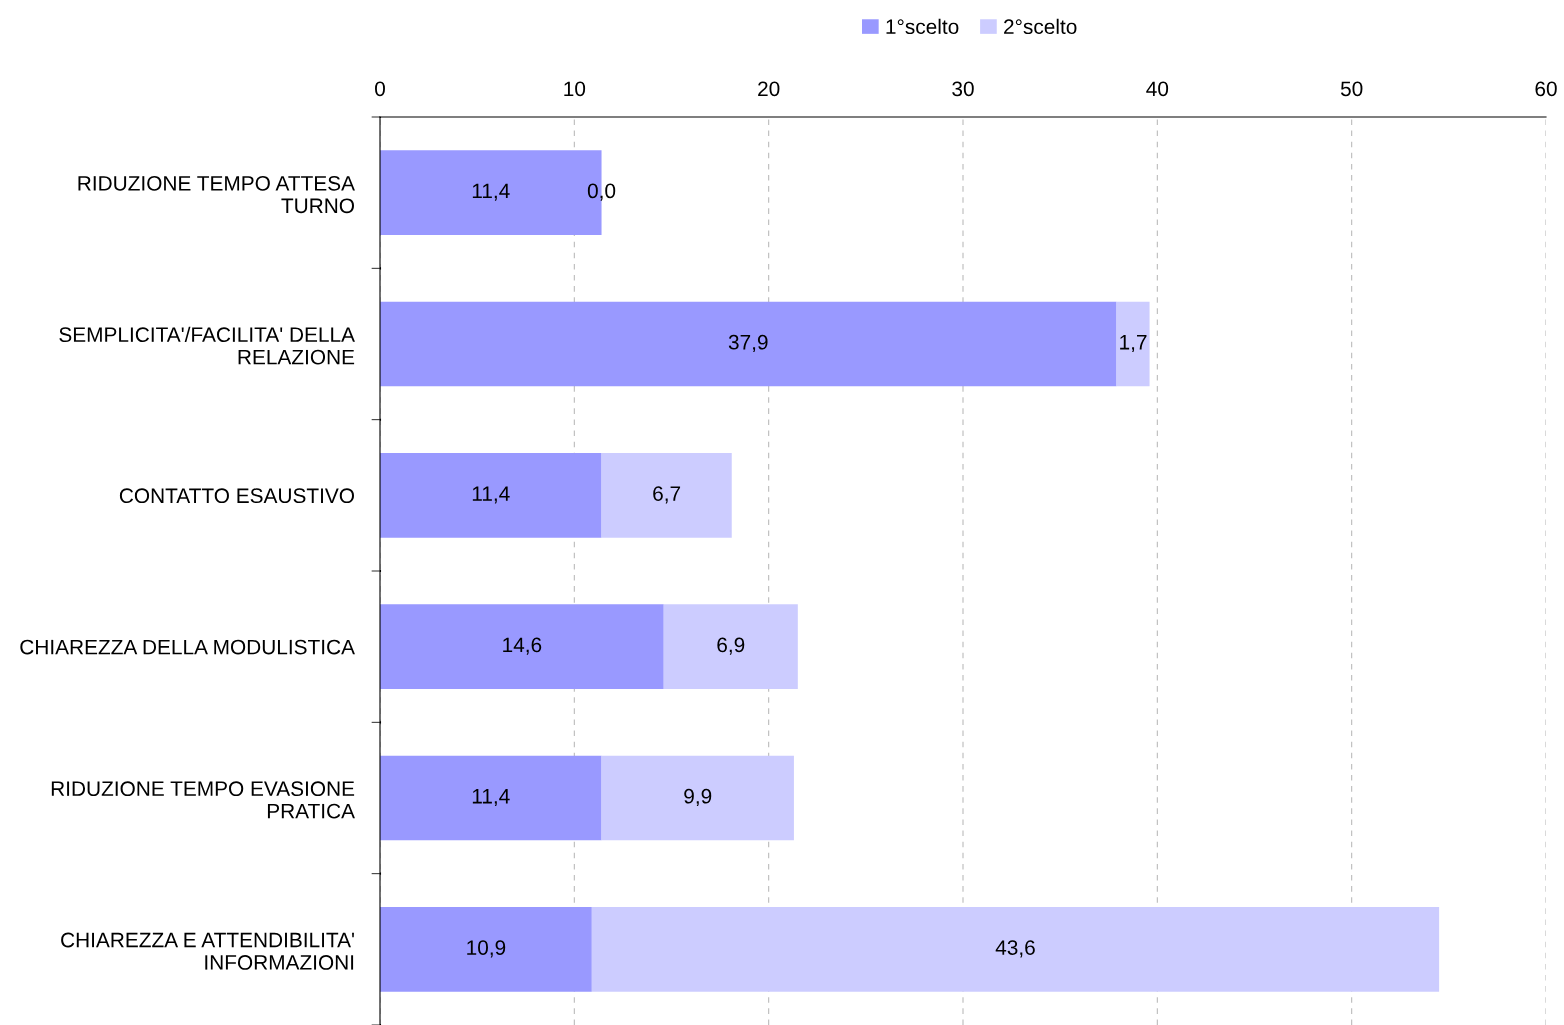 The height and width of the screenshot is (1025, 1564). I want to click on data-label: 10,9, so click(486, 949).